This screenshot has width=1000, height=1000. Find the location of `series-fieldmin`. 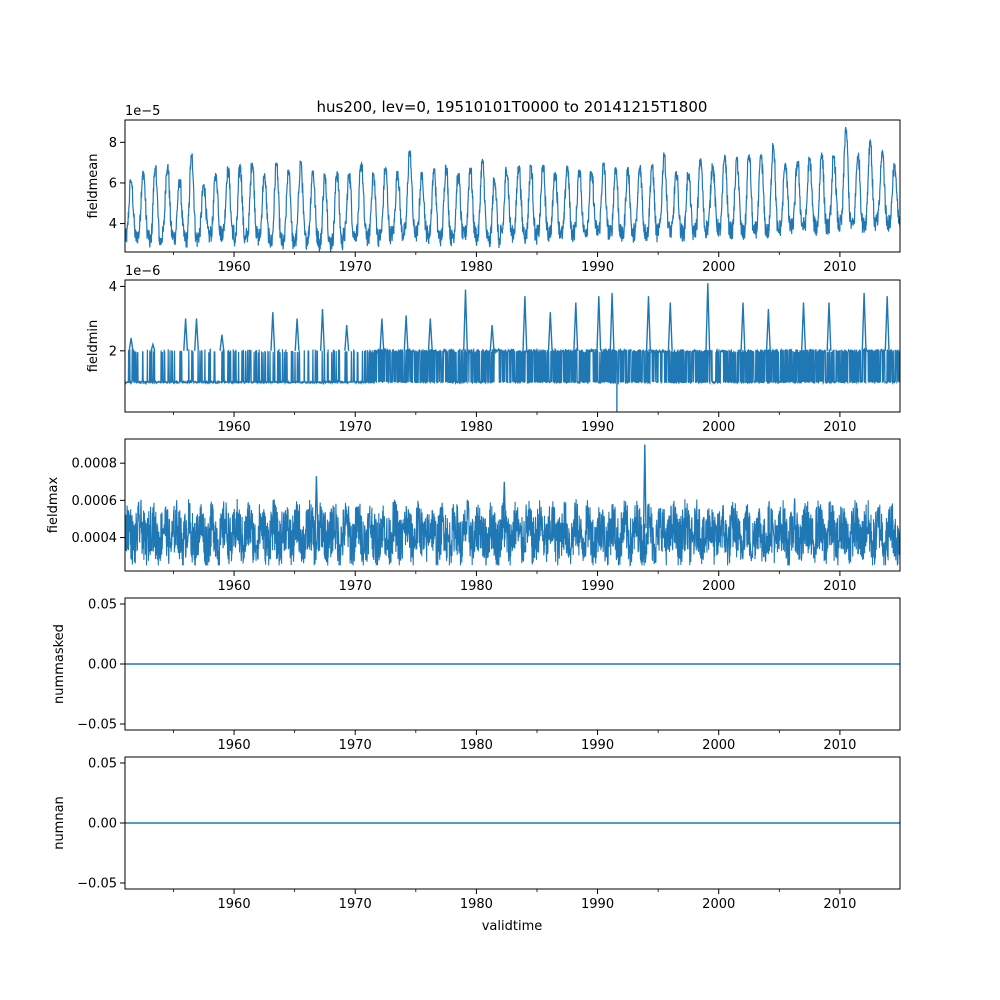

series-fieldmin is located at coordinates (512, 347).